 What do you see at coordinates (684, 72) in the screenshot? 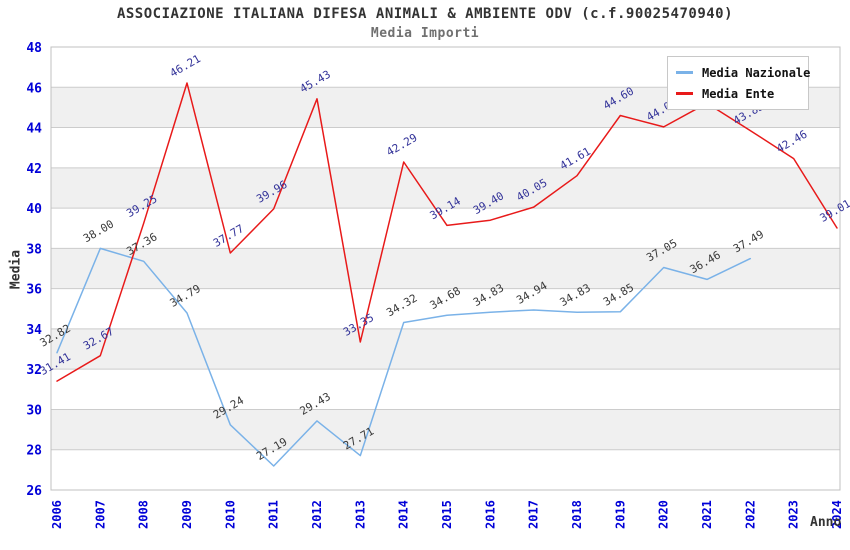
I see `media-nazionale-line-swatch` at bounding box center [684, 72].